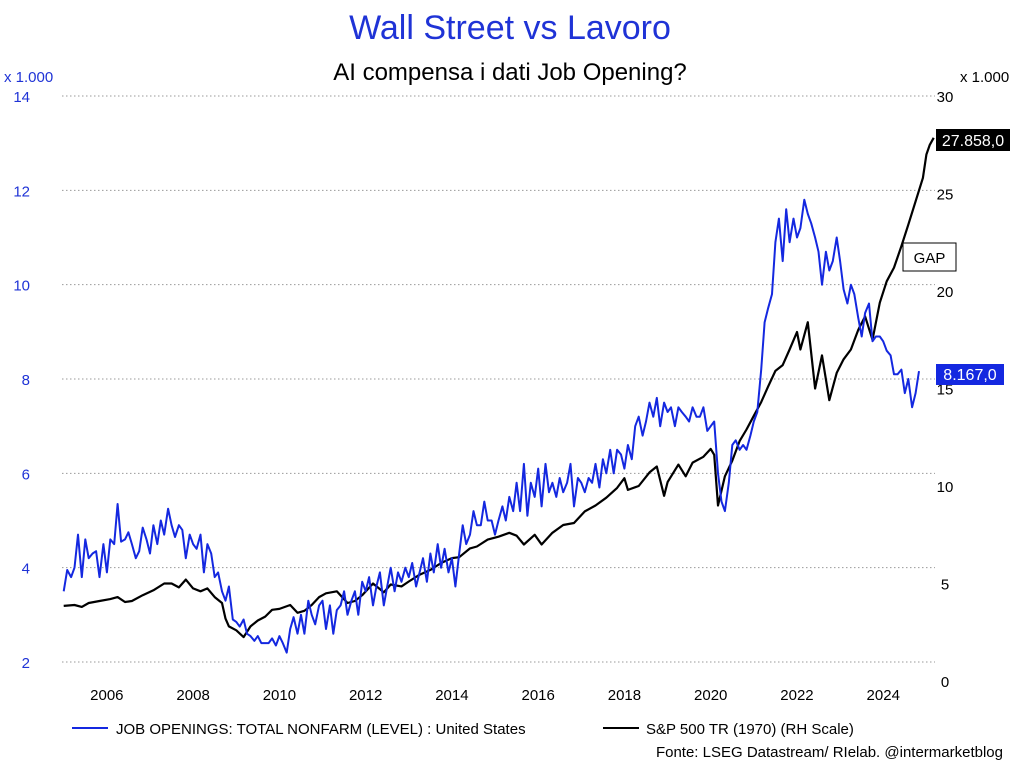 Image resolution: width=1015 pixels, height=766 pixels. I want to click on chart-subtitle: AI compensa i dati Job Opening?, so click(510, 72).